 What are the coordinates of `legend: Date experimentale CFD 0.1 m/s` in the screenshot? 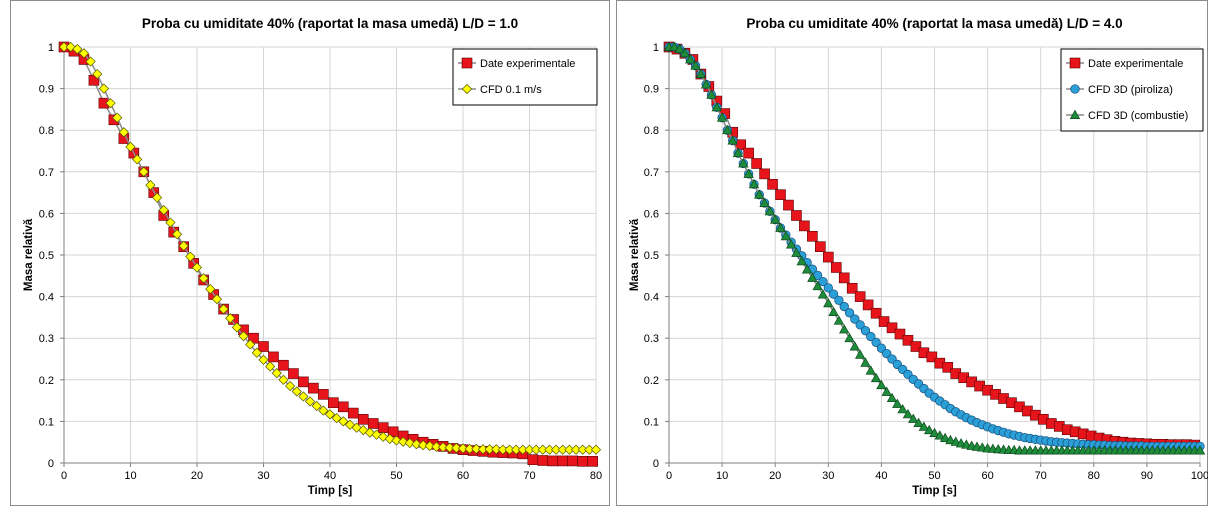 It's located at (525, 77).